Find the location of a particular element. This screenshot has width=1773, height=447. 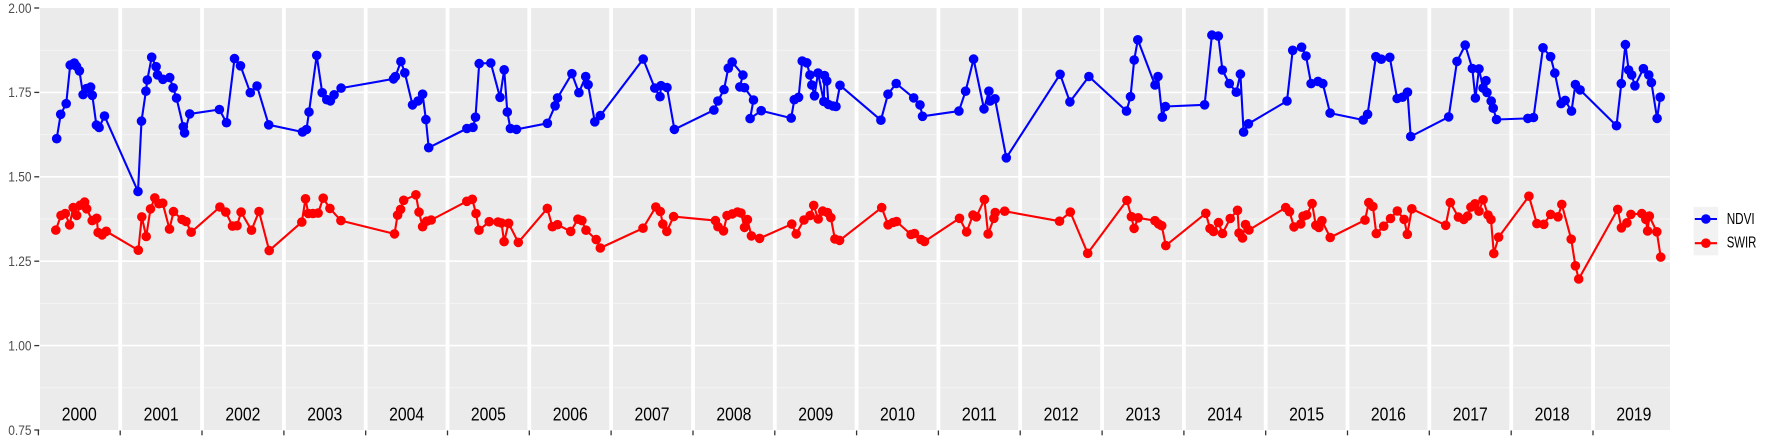

svg-text: 2009 is located at coordinates (815, 413).